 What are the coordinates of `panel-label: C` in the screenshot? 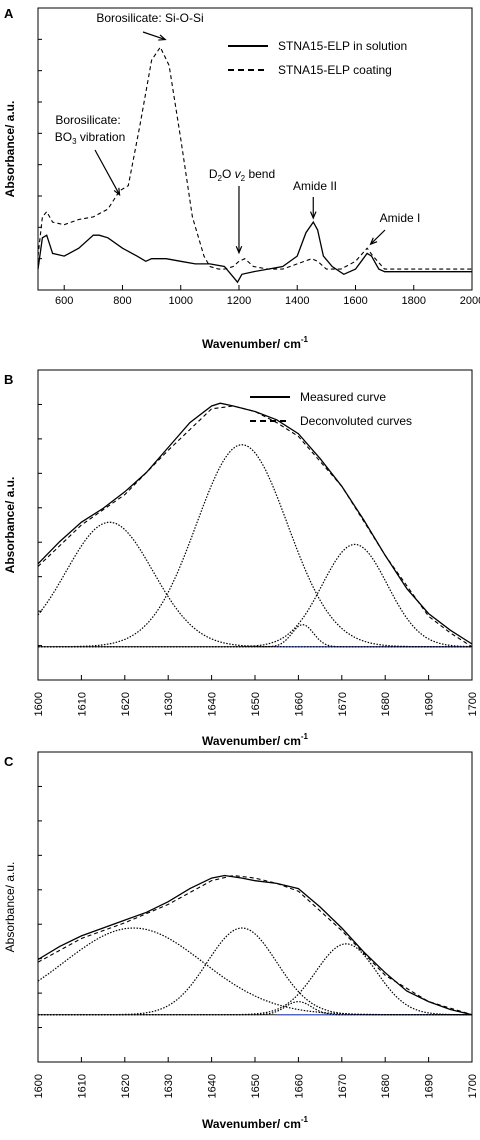 It's located at (9, 761).